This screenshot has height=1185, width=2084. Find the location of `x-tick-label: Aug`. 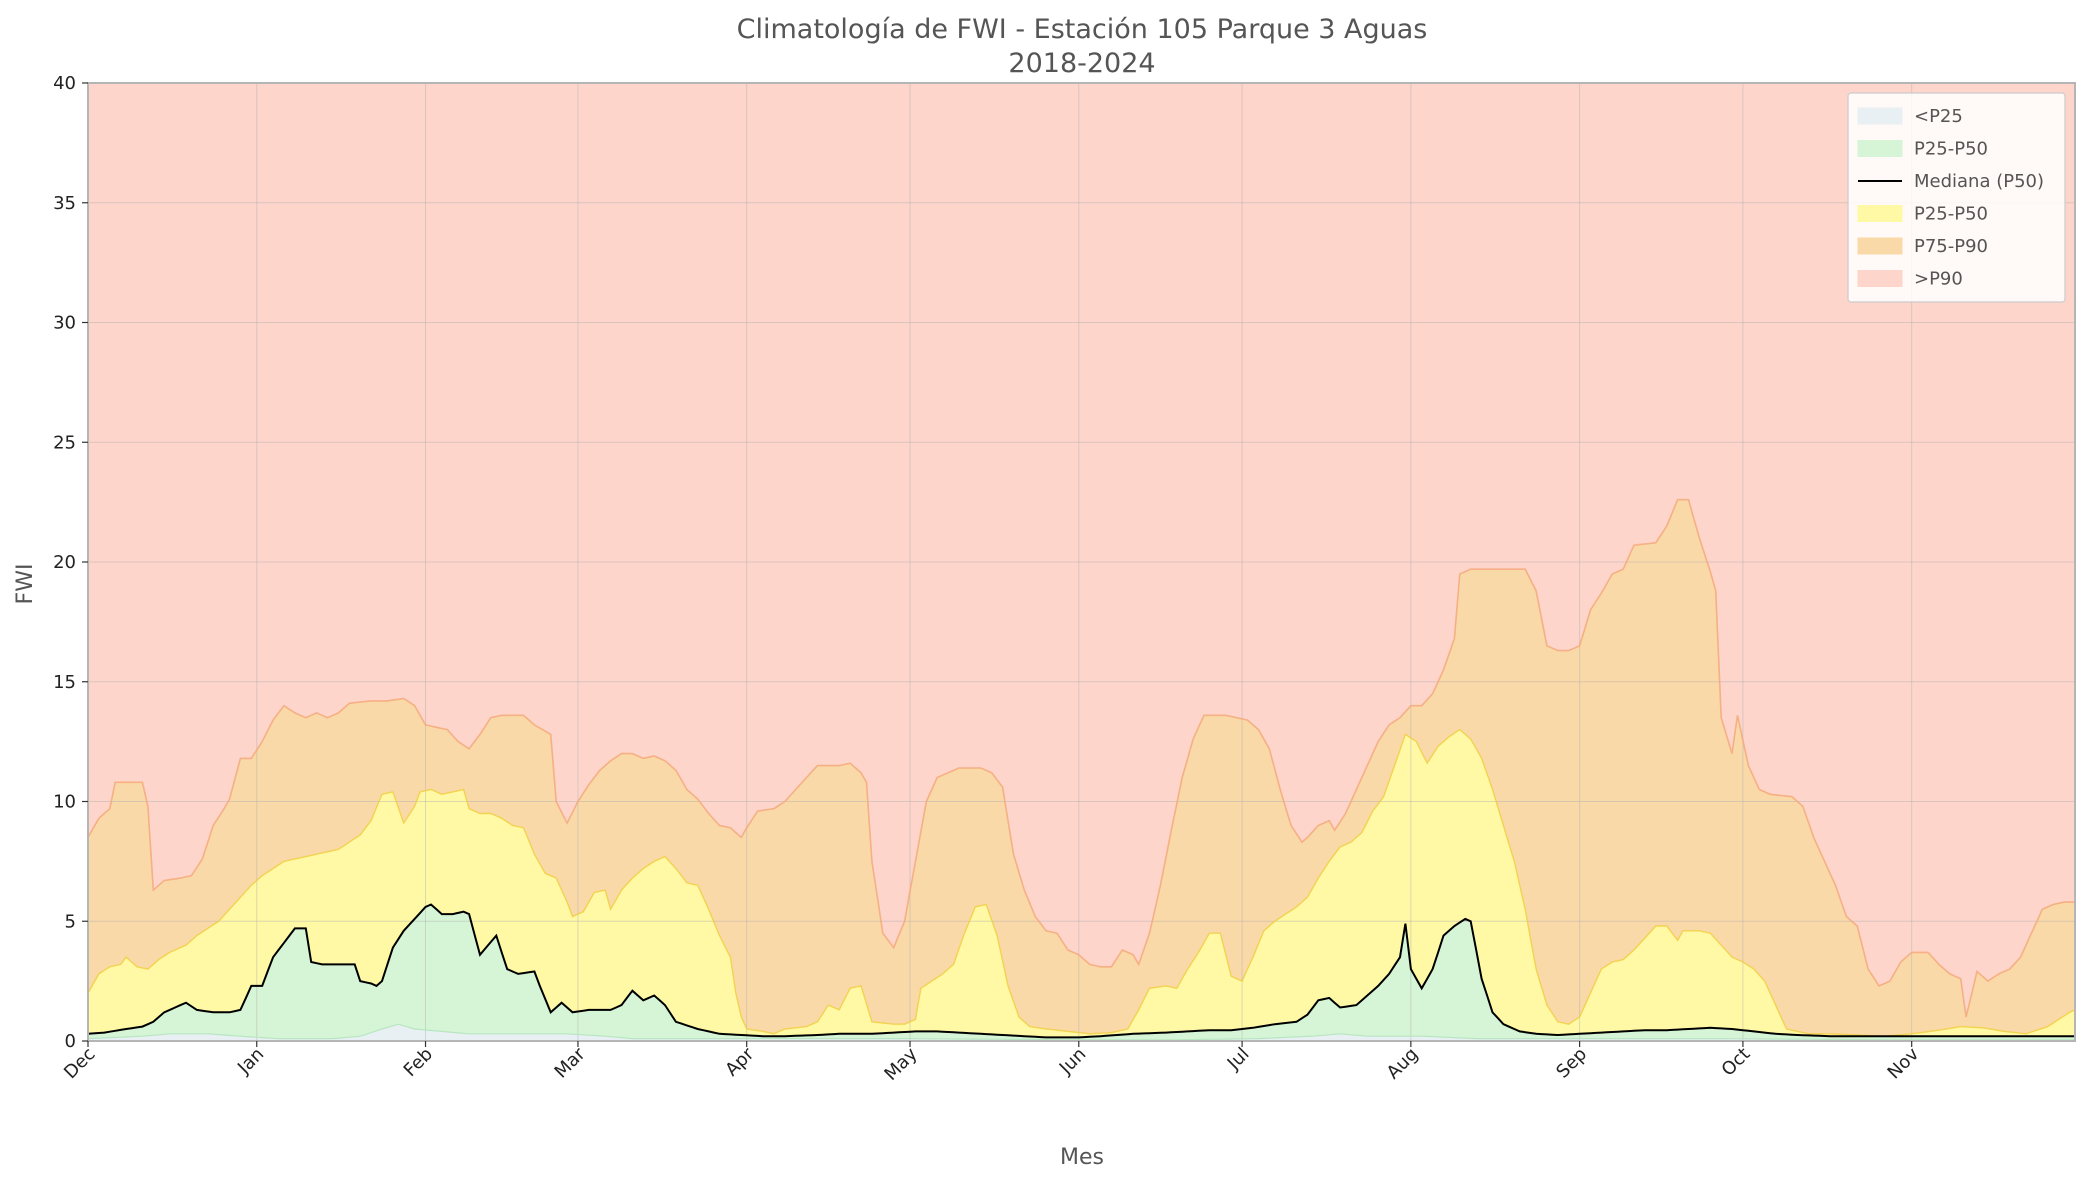

x-tick-label: Aug is located at coordinates (1403, 1064).